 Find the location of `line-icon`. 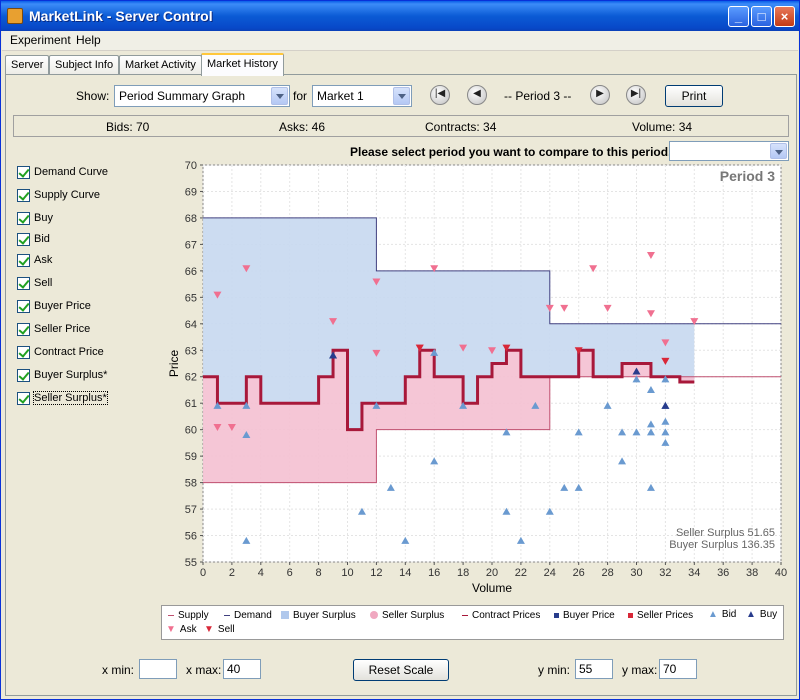

line-icon is located at coordinates (465, 615).